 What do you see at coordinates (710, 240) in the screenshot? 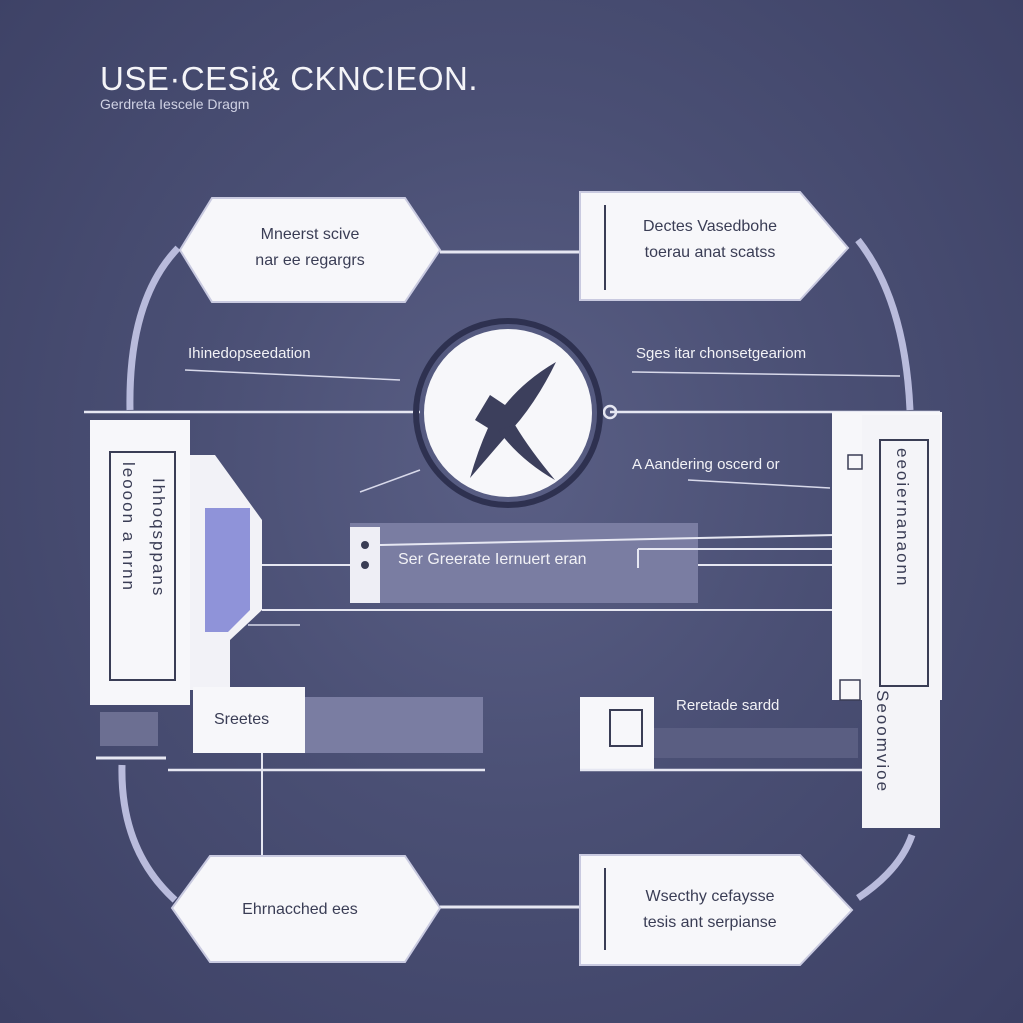
I see `node-top-right: Dectes Vasedbohe toerau anat scatss` at bounding box center [710, 240].